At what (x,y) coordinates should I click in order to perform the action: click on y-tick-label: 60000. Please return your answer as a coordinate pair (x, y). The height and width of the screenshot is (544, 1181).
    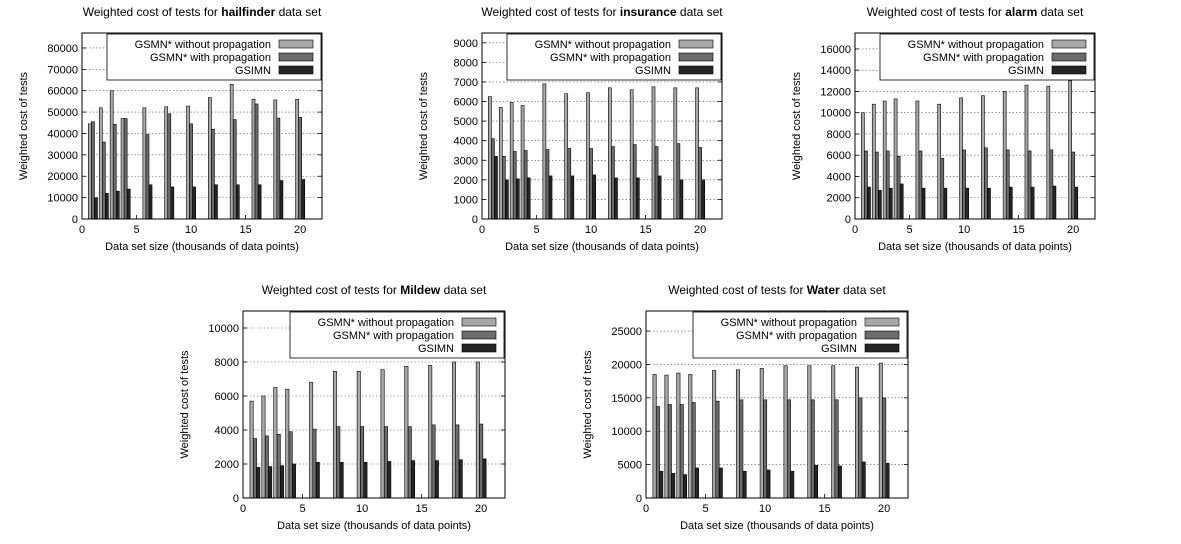
    Looking at the image, I should click on (62, 92).